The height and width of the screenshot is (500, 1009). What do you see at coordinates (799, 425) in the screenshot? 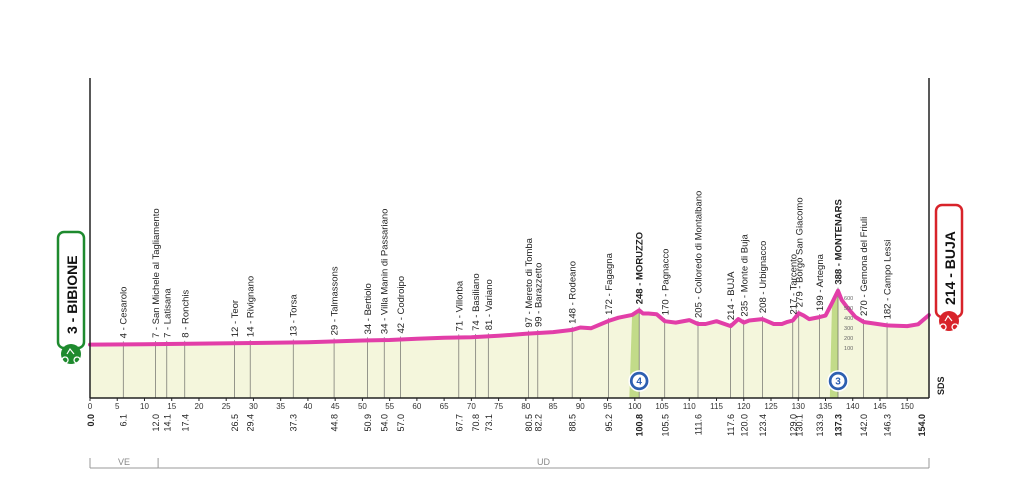
I see `waypoint-km-label: 130.1` at bounding box center [799, 425].